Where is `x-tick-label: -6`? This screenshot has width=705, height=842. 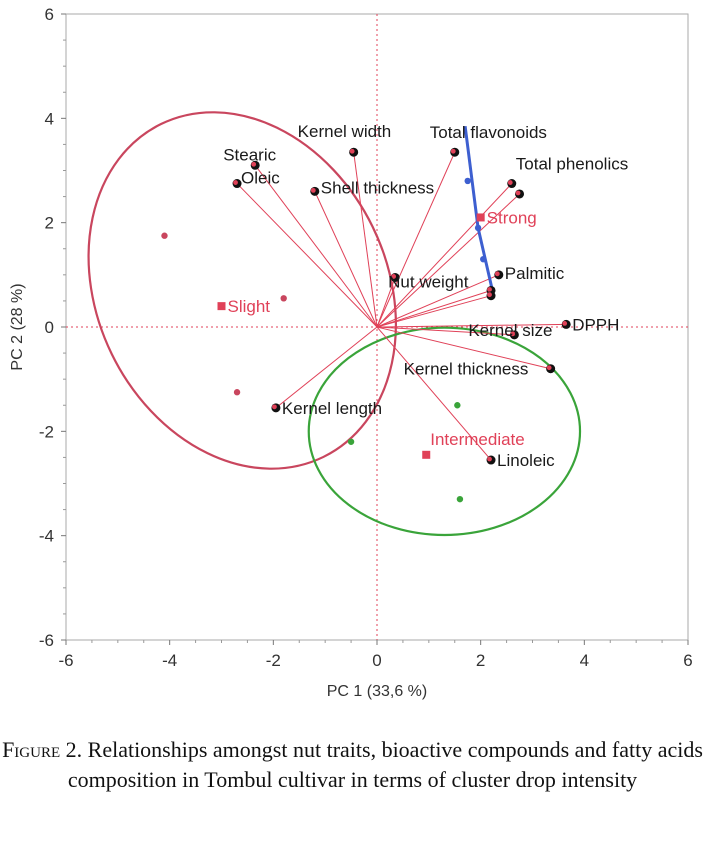 x-tick-label: -6 is located at coordinates (65, 660).